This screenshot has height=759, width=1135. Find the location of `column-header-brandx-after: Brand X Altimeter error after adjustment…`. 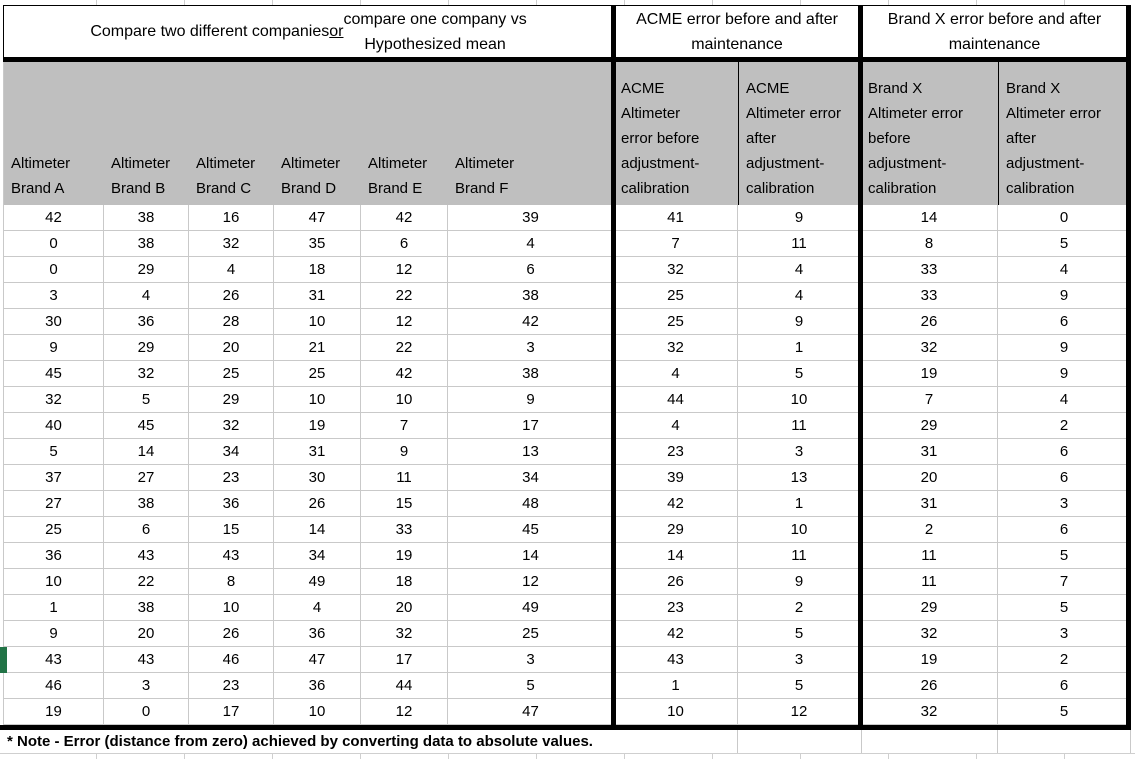

column-header-brandx-after: Brand X Altimeter error after adjustment… is located at coordinates (1064, 133).